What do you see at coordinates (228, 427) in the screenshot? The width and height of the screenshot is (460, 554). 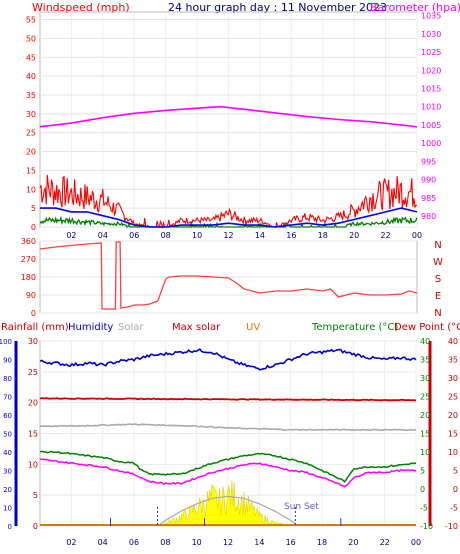 I see `solar-line` at bounding box center [228, 427].